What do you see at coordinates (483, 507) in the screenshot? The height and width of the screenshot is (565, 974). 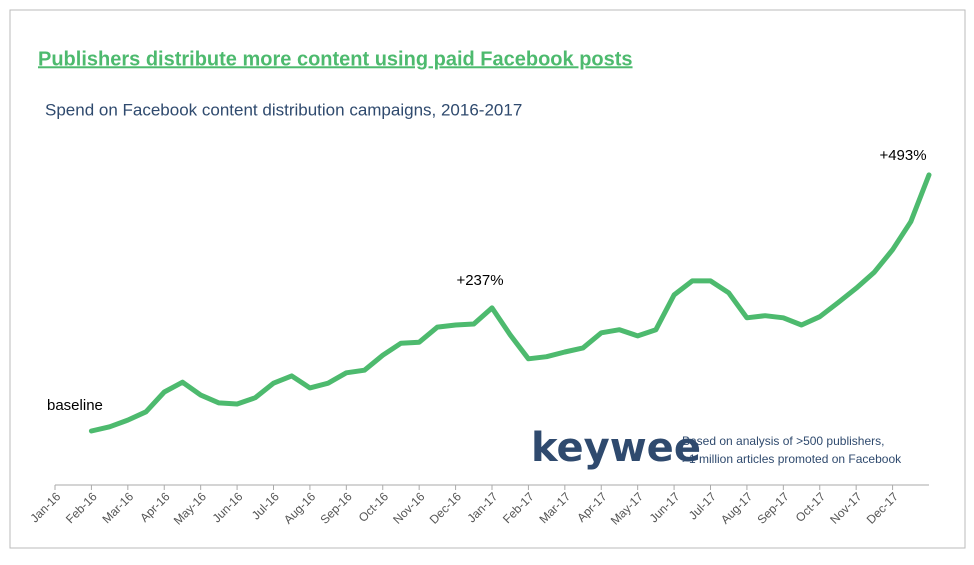 I see `x-tick-label: Jan-17` at bounding box center [483, 507].